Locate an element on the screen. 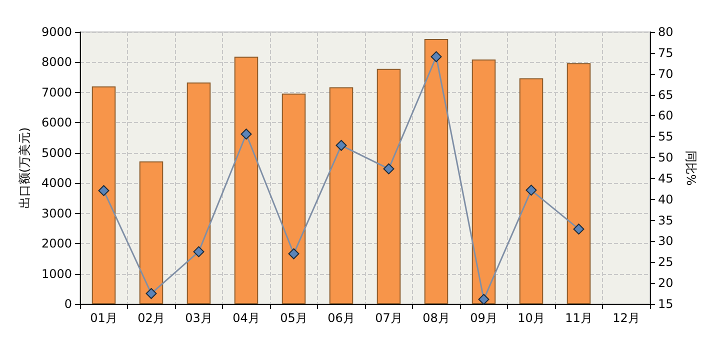 The image size is (720, 340). x-tick-label: 02月 is located at coordinates (151, 318).